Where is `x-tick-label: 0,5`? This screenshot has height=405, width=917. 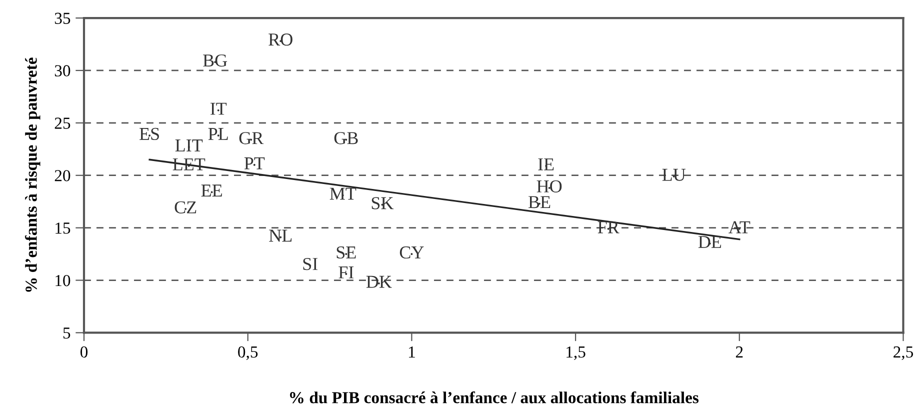 x-tick-label: 0,5 is located at coordinates (248, 353).